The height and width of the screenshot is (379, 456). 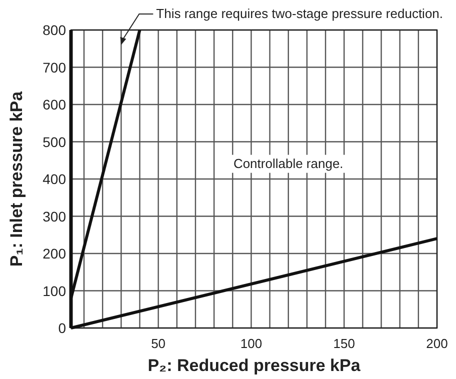 What do you see at coordinates (437, 343) in the screenshot?
I see `x-tick-label: 200` at bounding box center [437, 343].